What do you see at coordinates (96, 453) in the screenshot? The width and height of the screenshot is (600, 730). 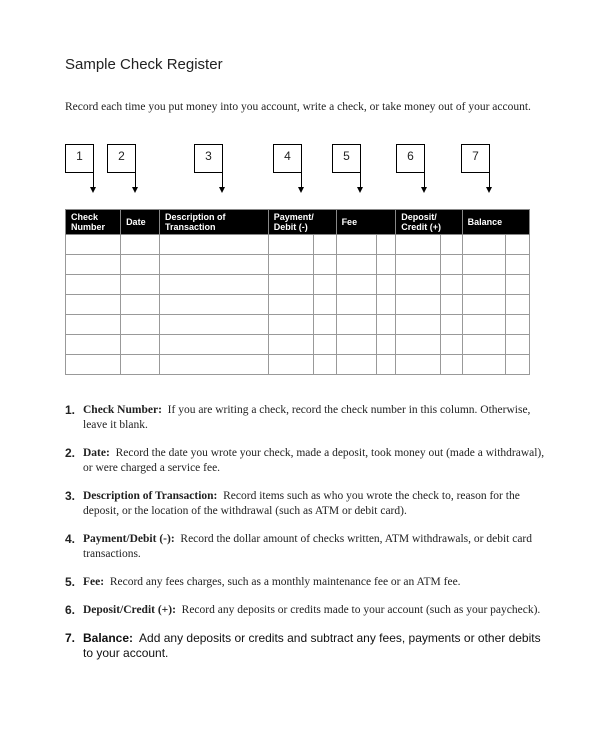 I see `item-term: Date:` at bounding box center [96, 453].